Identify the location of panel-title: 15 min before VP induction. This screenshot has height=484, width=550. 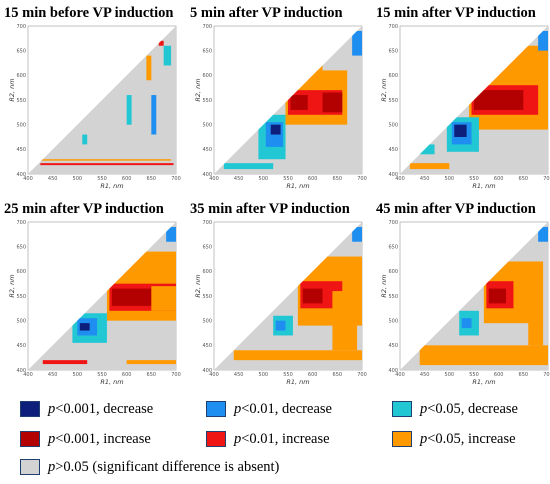
(89, 13).